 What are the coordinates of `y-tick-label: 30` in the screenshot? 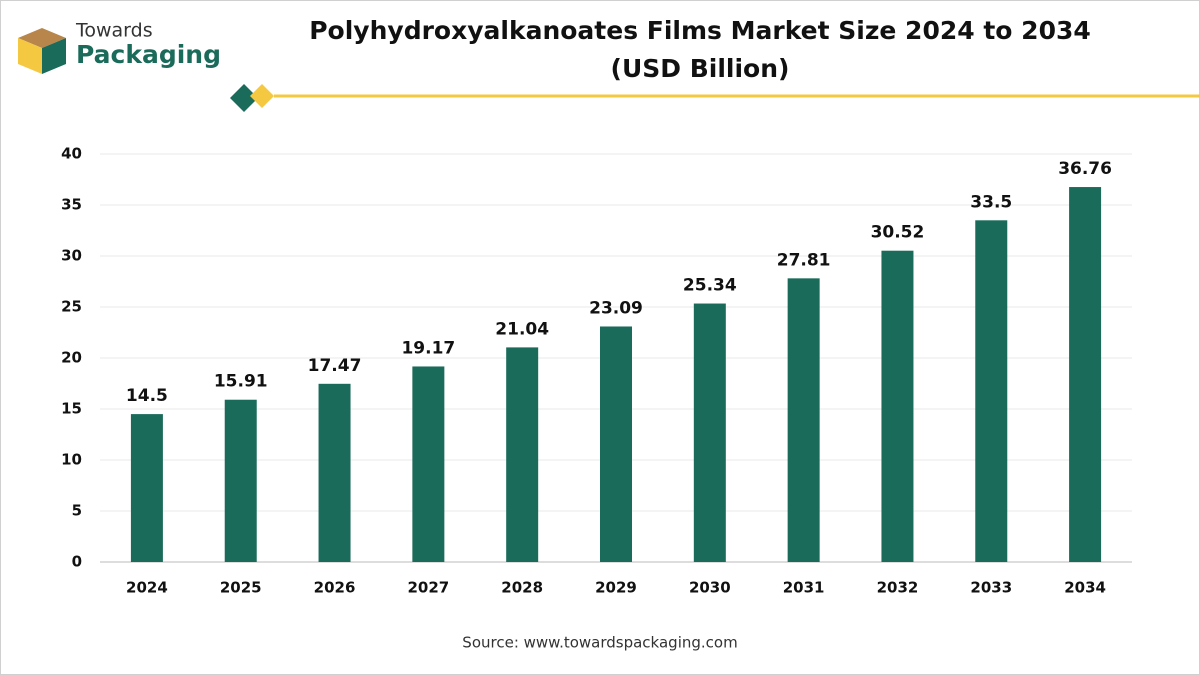 It's located at (71, 256).